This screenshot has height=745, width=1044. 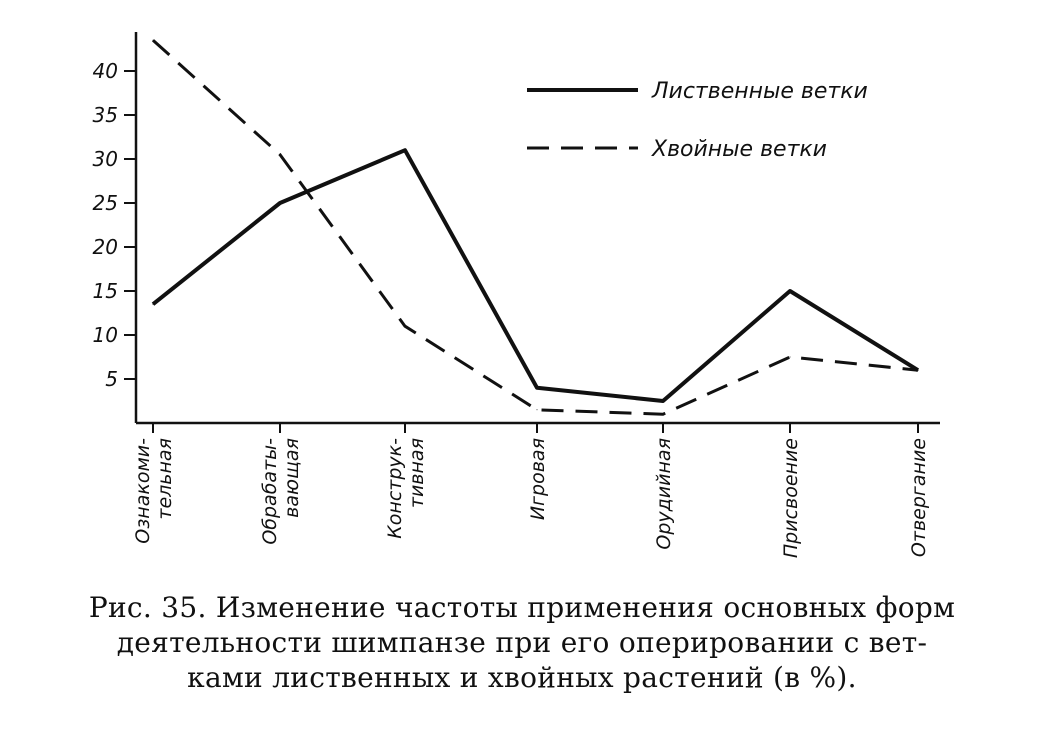 I want to click on category-label: Ознакоми-, so click(x=143, y=491).